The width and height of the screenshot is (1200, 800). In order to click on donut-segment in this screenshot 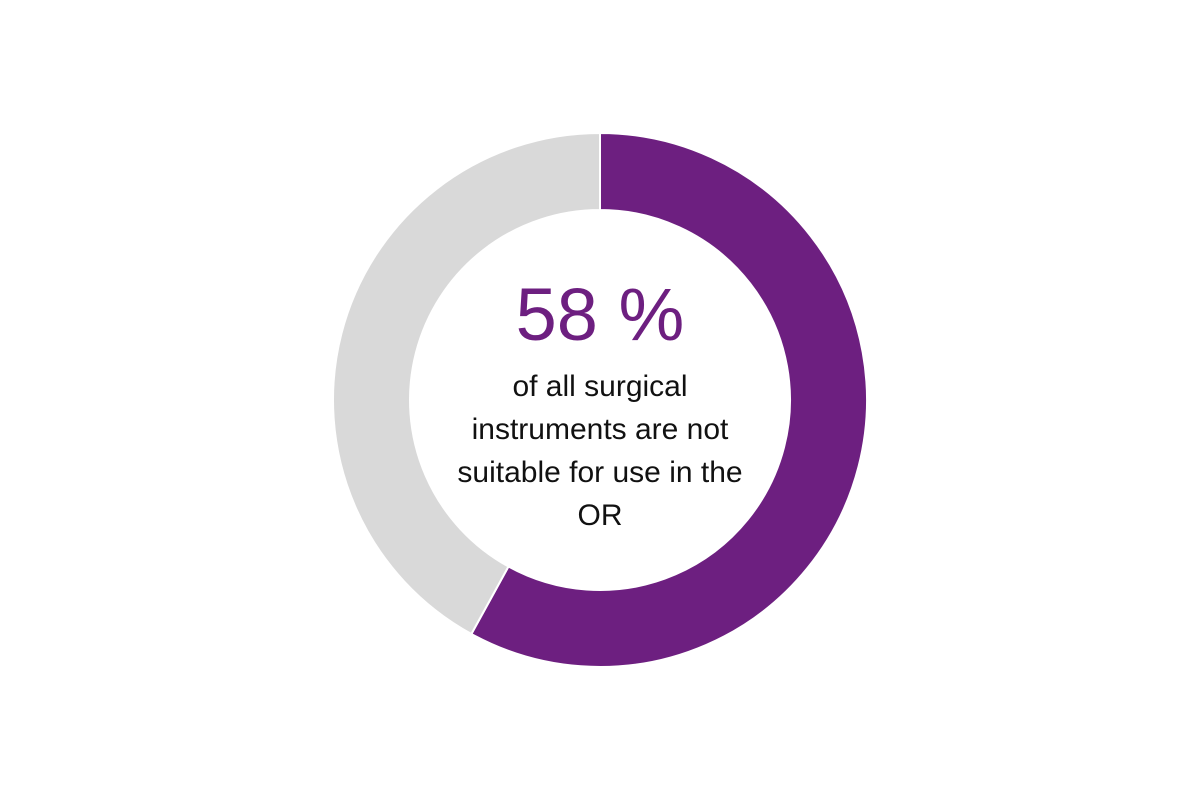, I will do `click(466, 383)`.